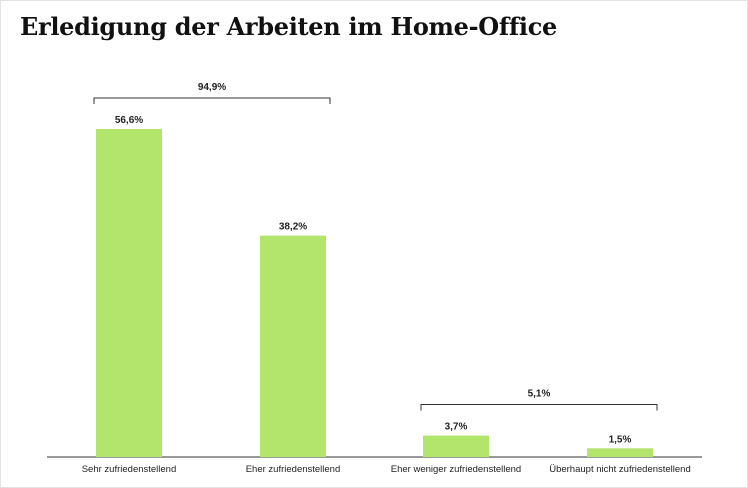  What do you see at coordinates (293, 469) in the screenshot?
I see `category-label-2: Eher zufriedenstellend` at bounding box center [293, 469].